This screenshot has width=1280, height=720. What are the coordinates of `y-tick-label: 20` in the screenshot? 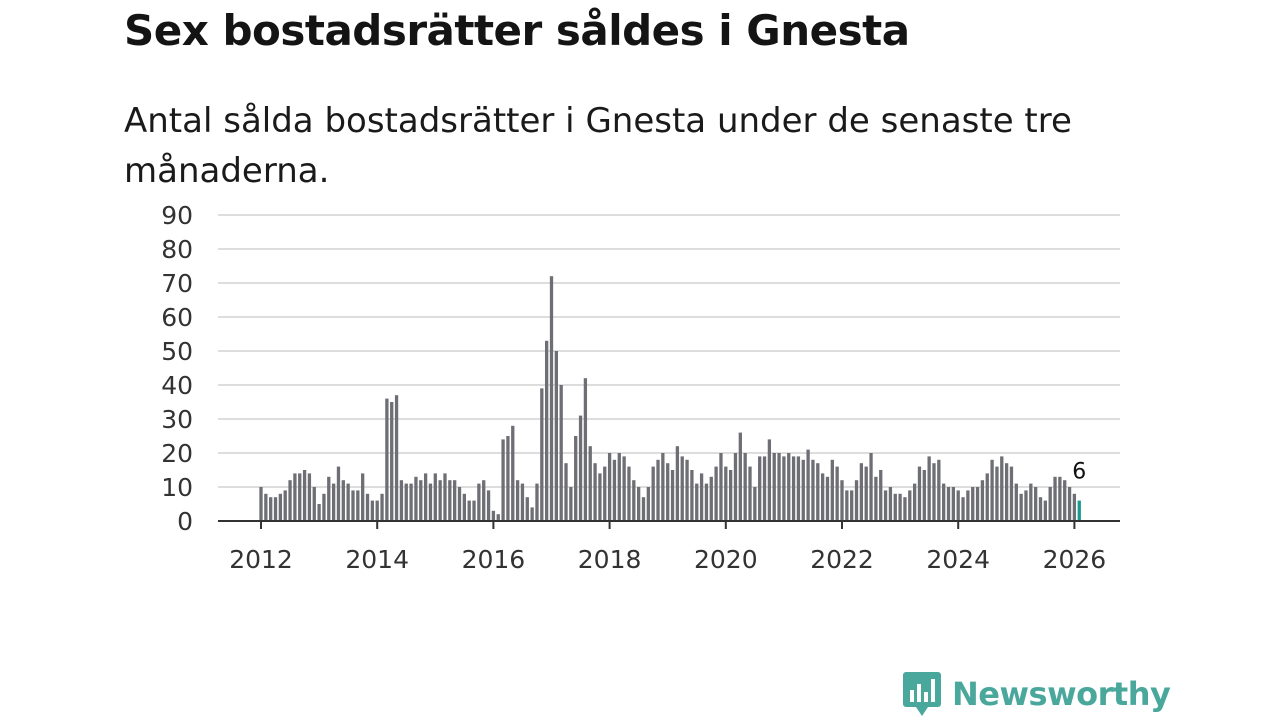 It's located at (177, 453).